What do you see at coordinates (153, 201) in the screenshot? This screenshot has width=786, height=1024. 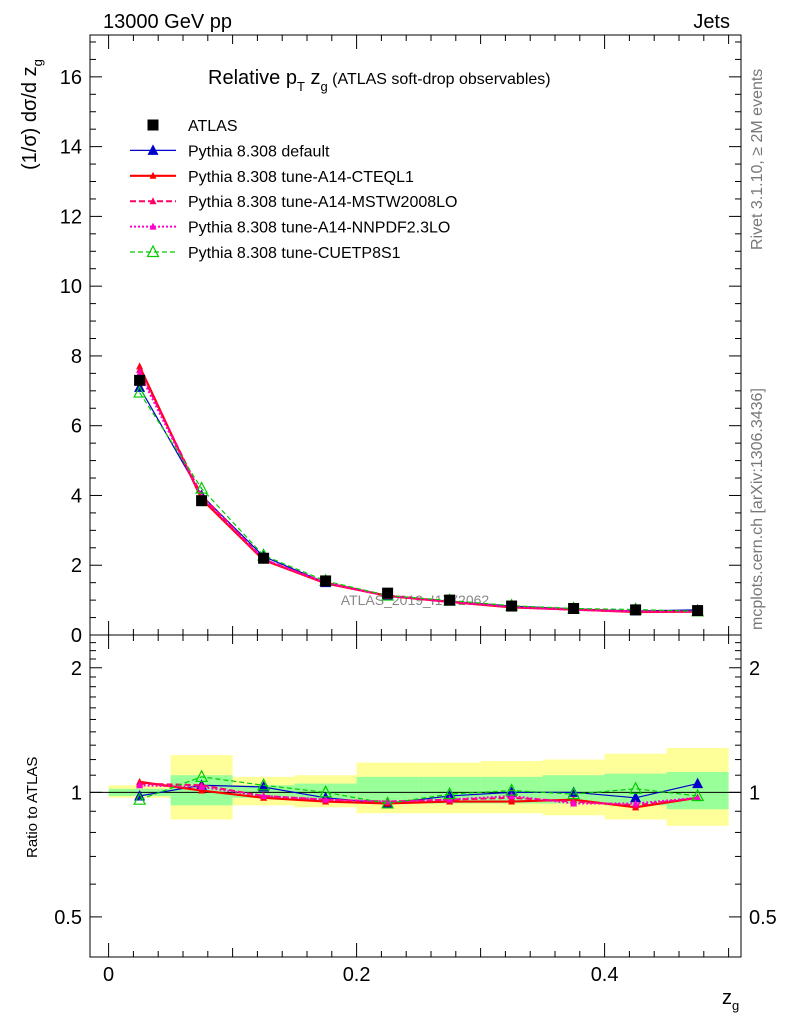 I see `legend-marker-mstw` at bounding box center [153, 201].